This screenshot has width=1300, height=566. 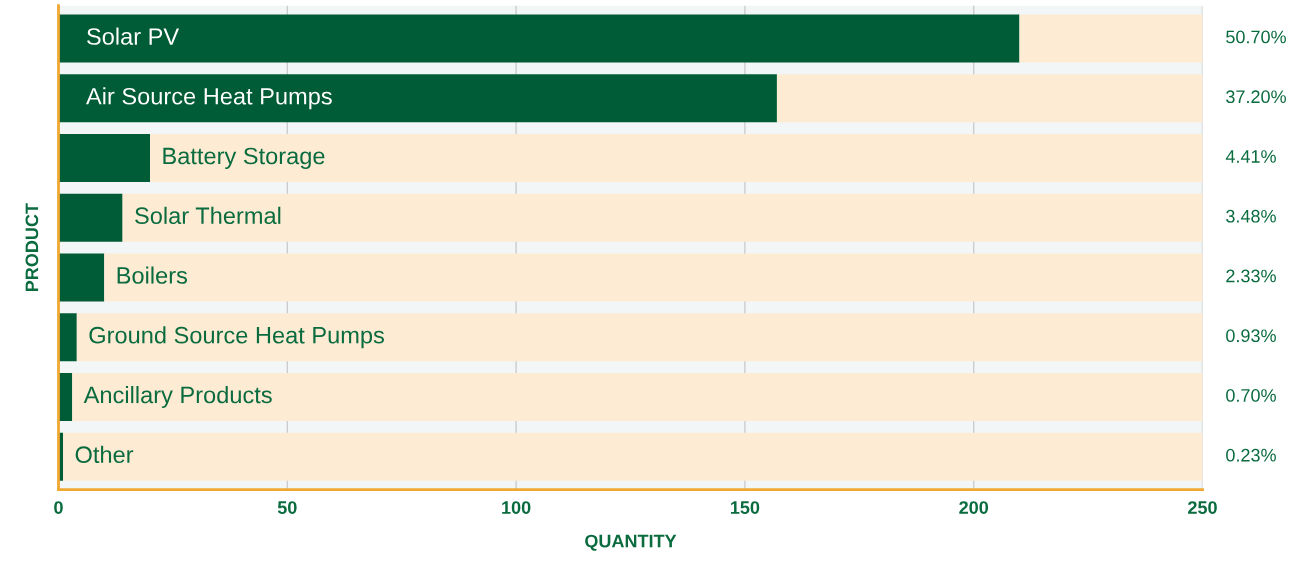 What do you see at coordinates (1251, 216) in the screenshot?
I see `text: 3.48%` at bounding box center [1251, 216].